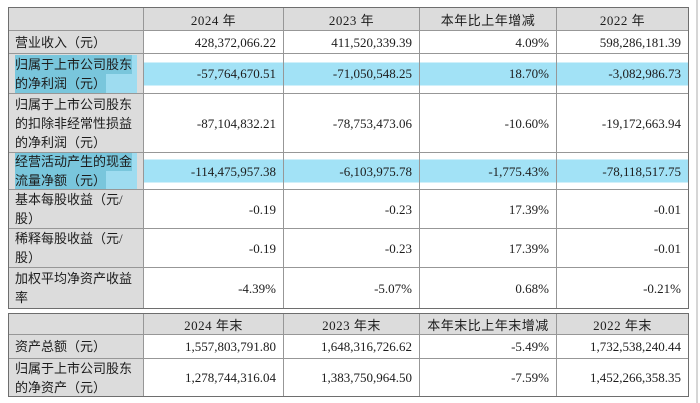 This screenshot has width=700, height=403. I want to click on cell-value: 411,520,339.39, so click(371, 42).